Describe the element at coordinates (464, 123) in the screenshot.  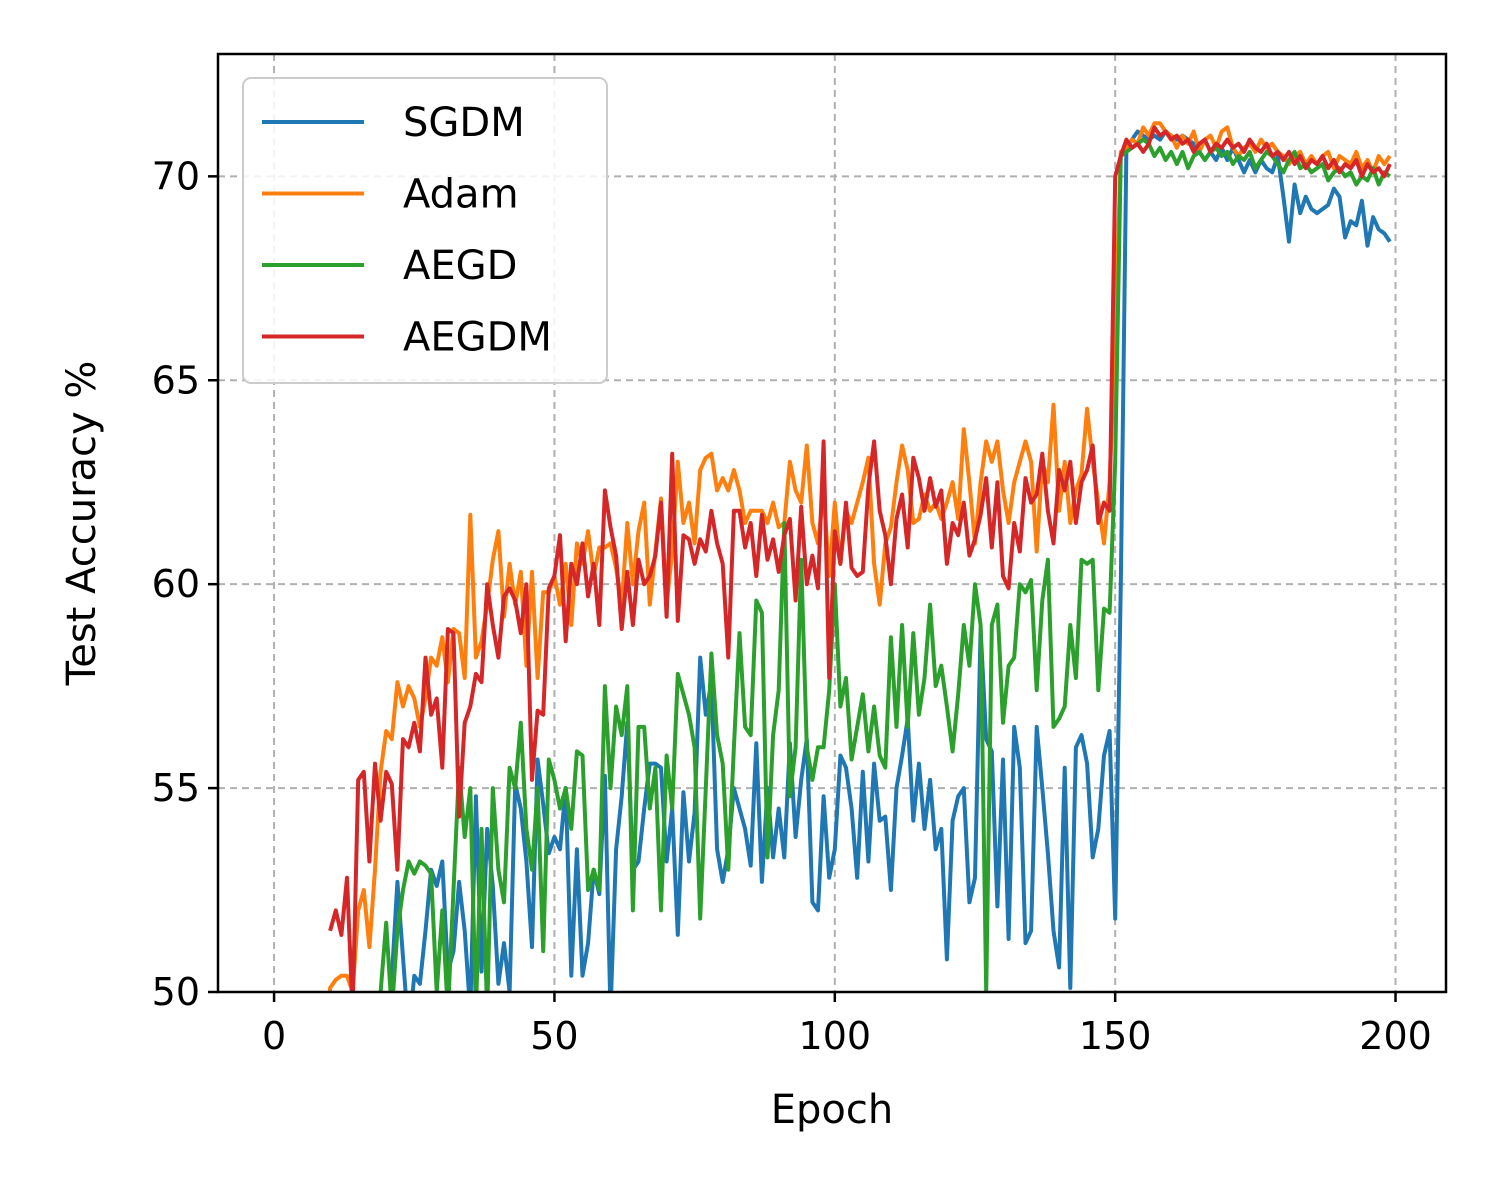
I see `legend-label-sgdm: SGDM` at that location.